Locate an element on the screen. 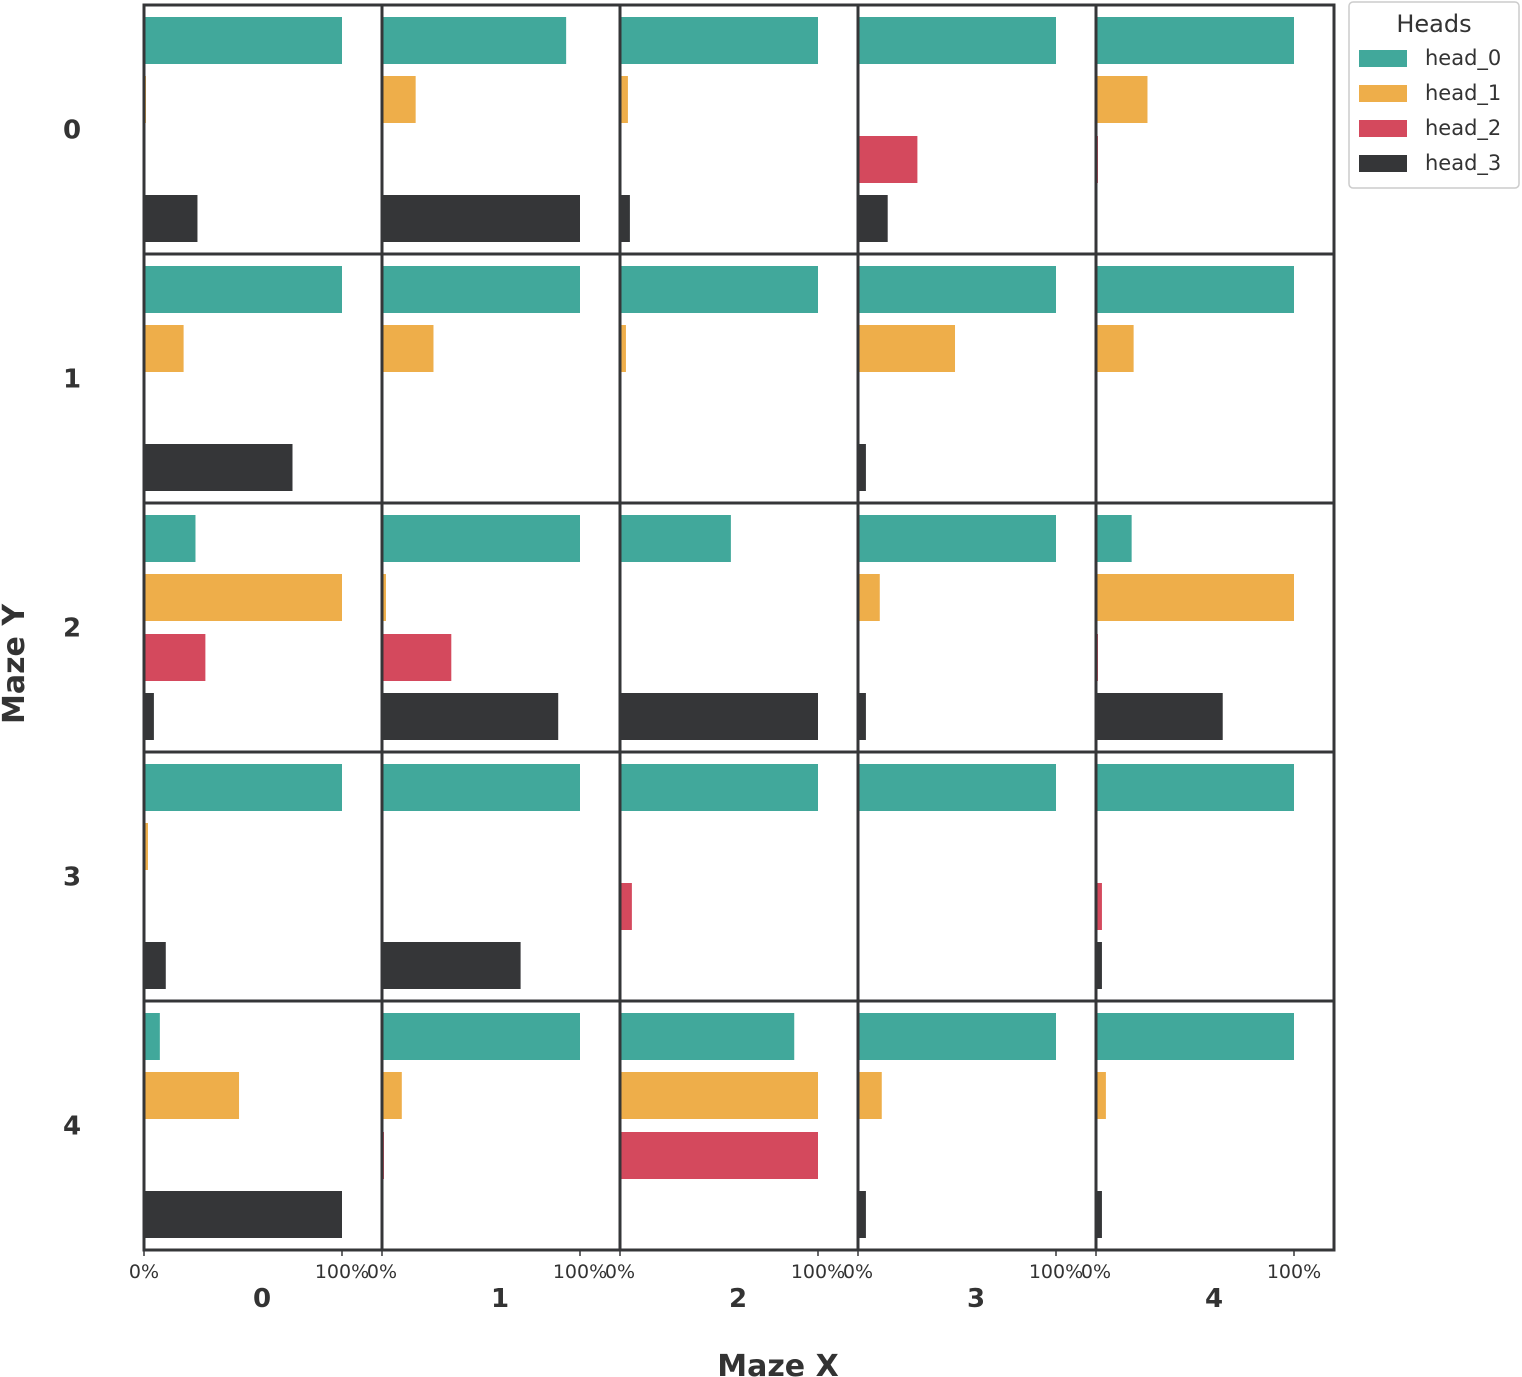  y-category-label: 1 is located at coordinates (72, 380).